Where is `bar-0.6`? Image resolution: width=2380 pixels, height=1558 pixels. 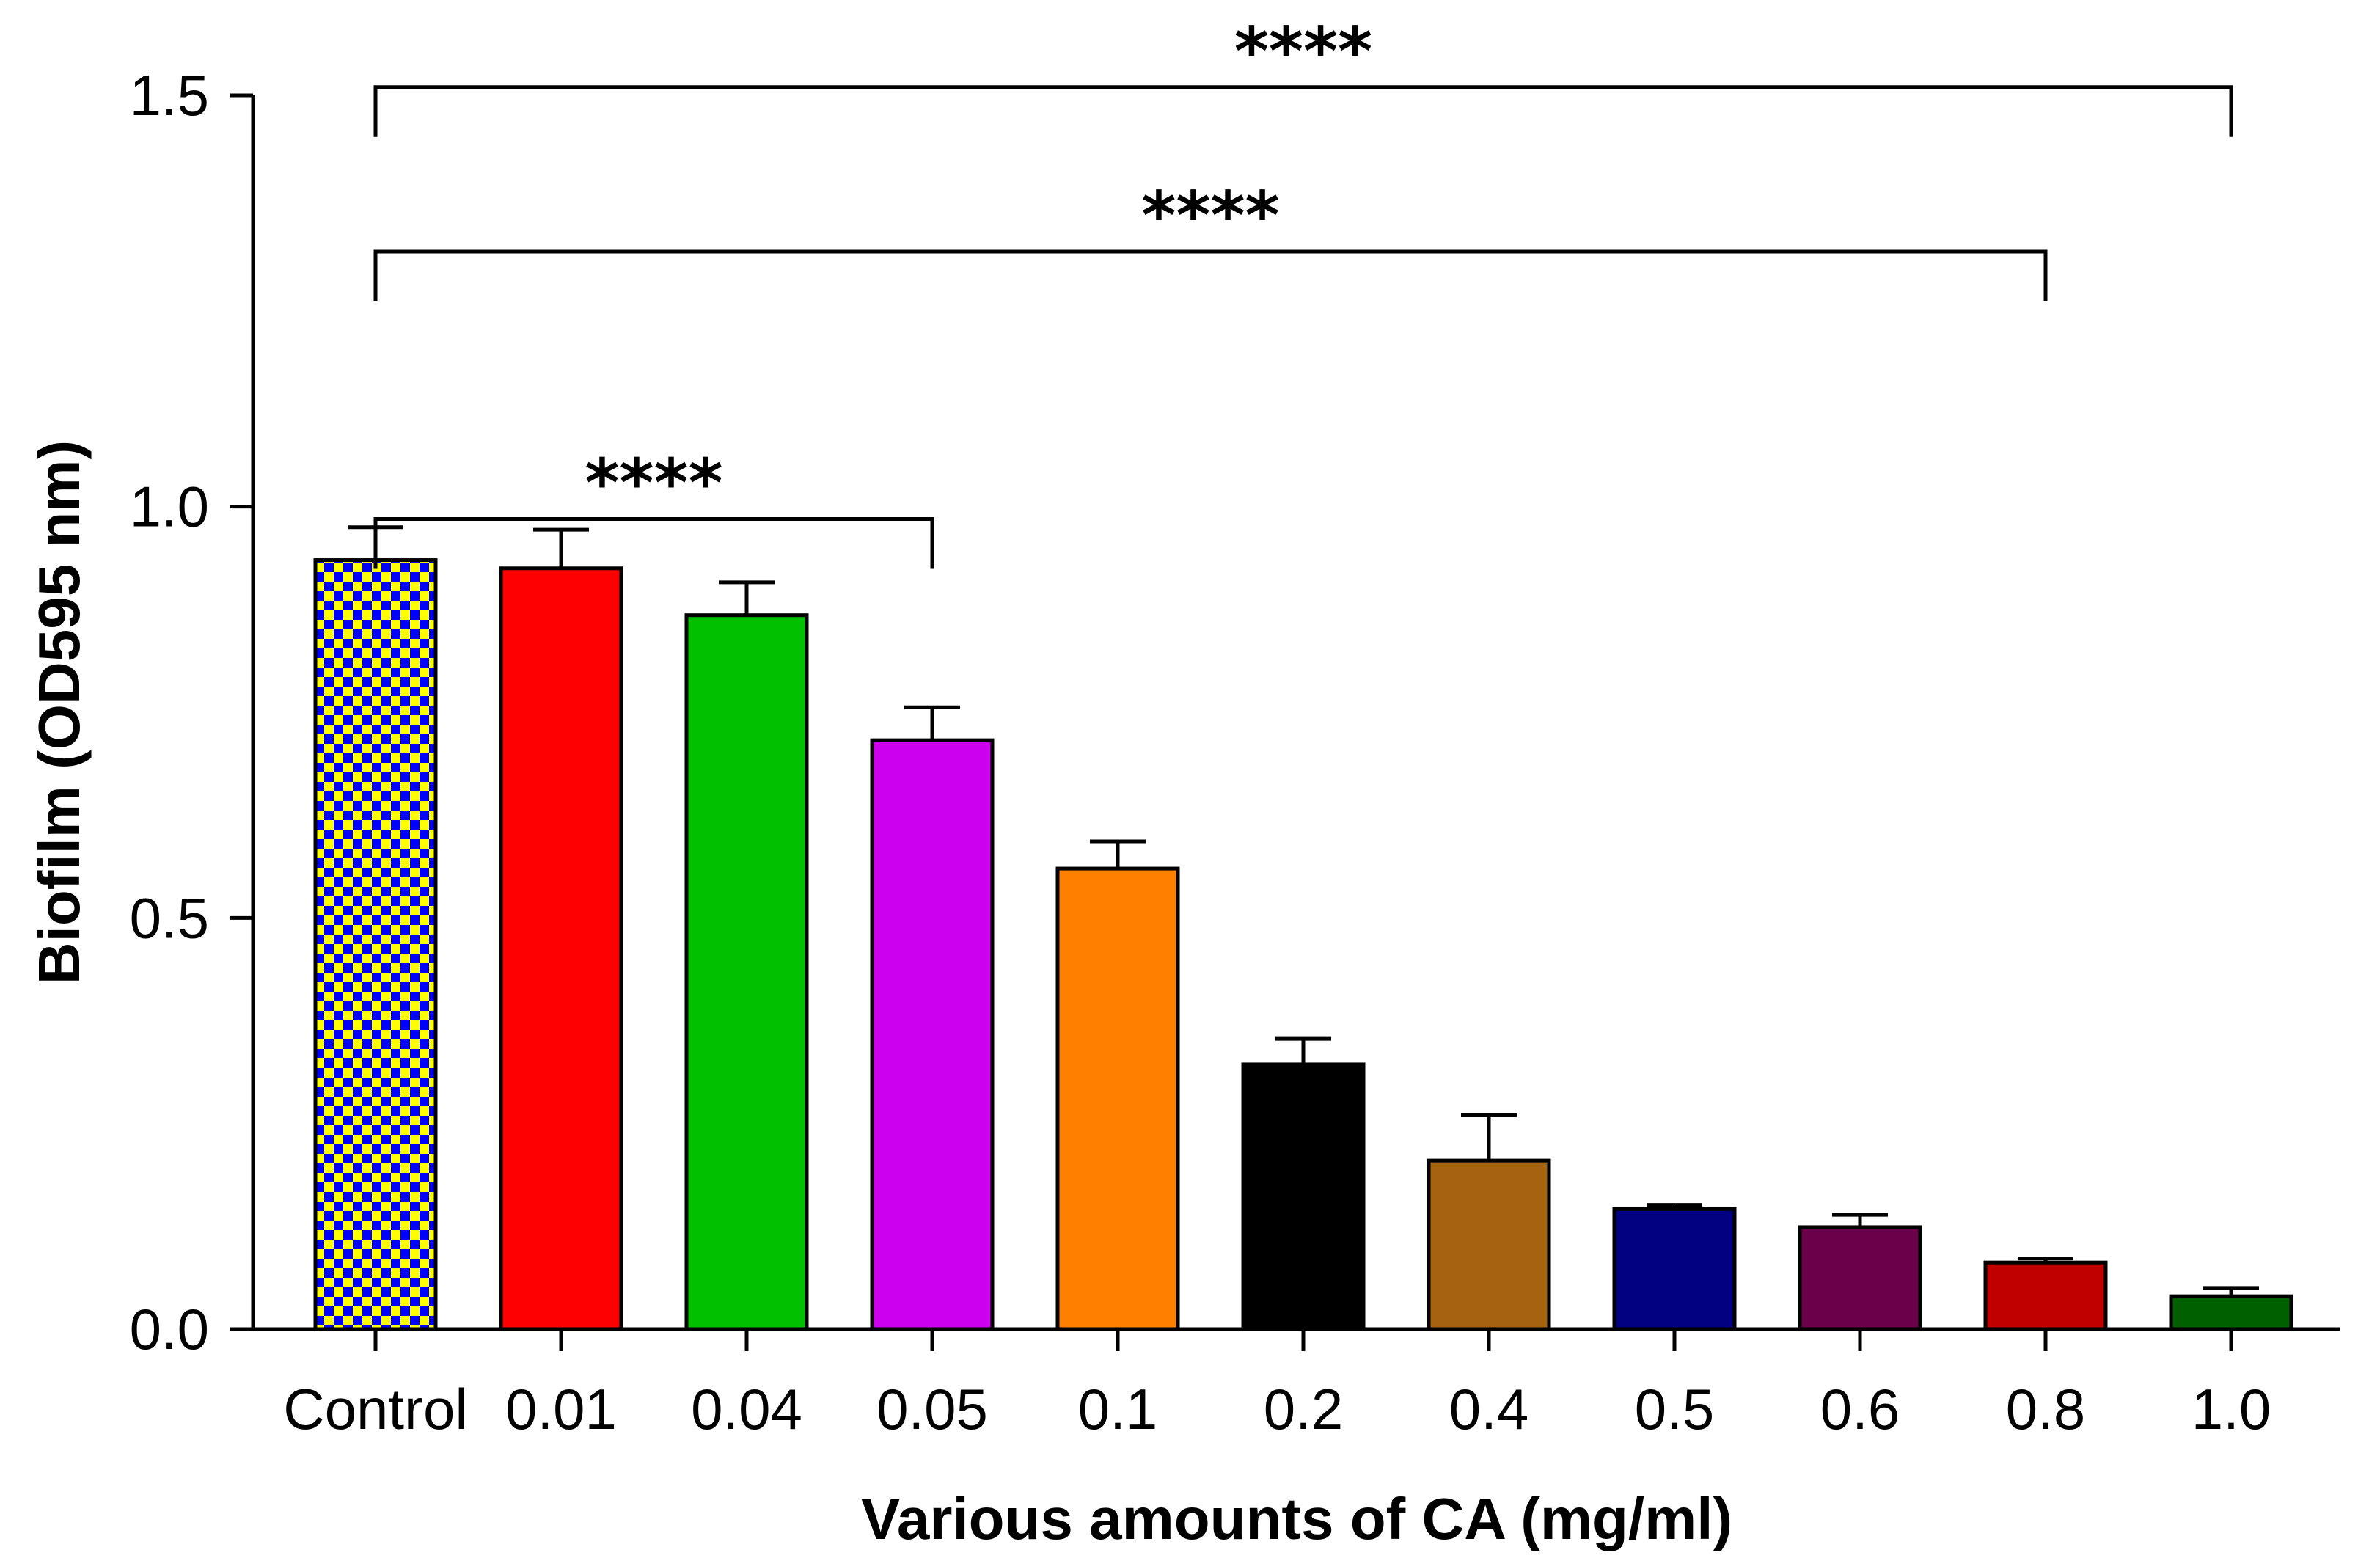 bar-0.6 is located at coordinates (1860, 1278).